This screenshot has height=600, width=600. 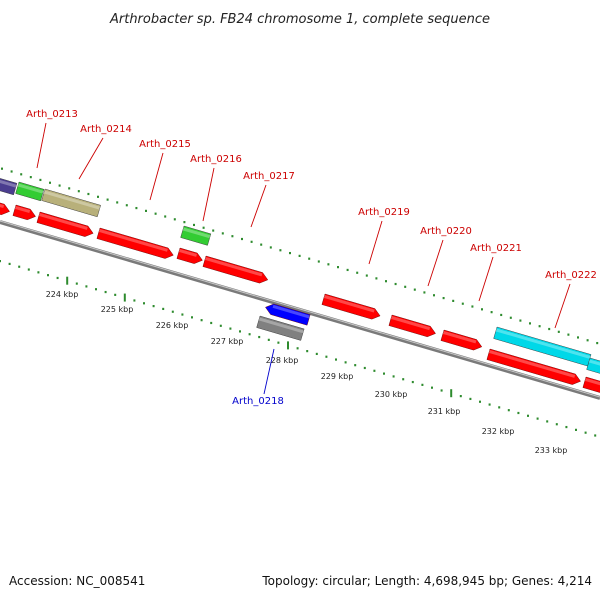 What do you see at coordinates (282, 360) in the screenshot?
I see `kbp-label: 228 kbp` at bounding box center [282, 360].